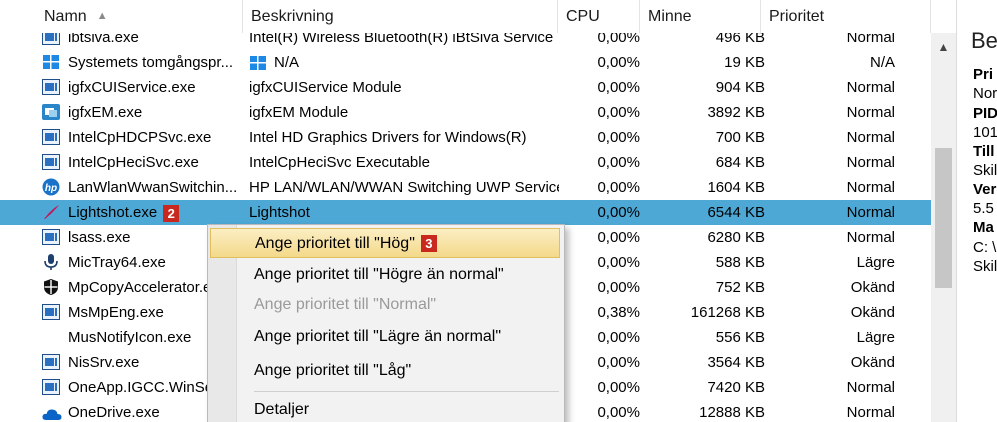 The height and width of the screenshot is (422, 997). Describe the element at coordinates (400, 16) in the screenshot. I see `header-description: Beskrivning` at that location.